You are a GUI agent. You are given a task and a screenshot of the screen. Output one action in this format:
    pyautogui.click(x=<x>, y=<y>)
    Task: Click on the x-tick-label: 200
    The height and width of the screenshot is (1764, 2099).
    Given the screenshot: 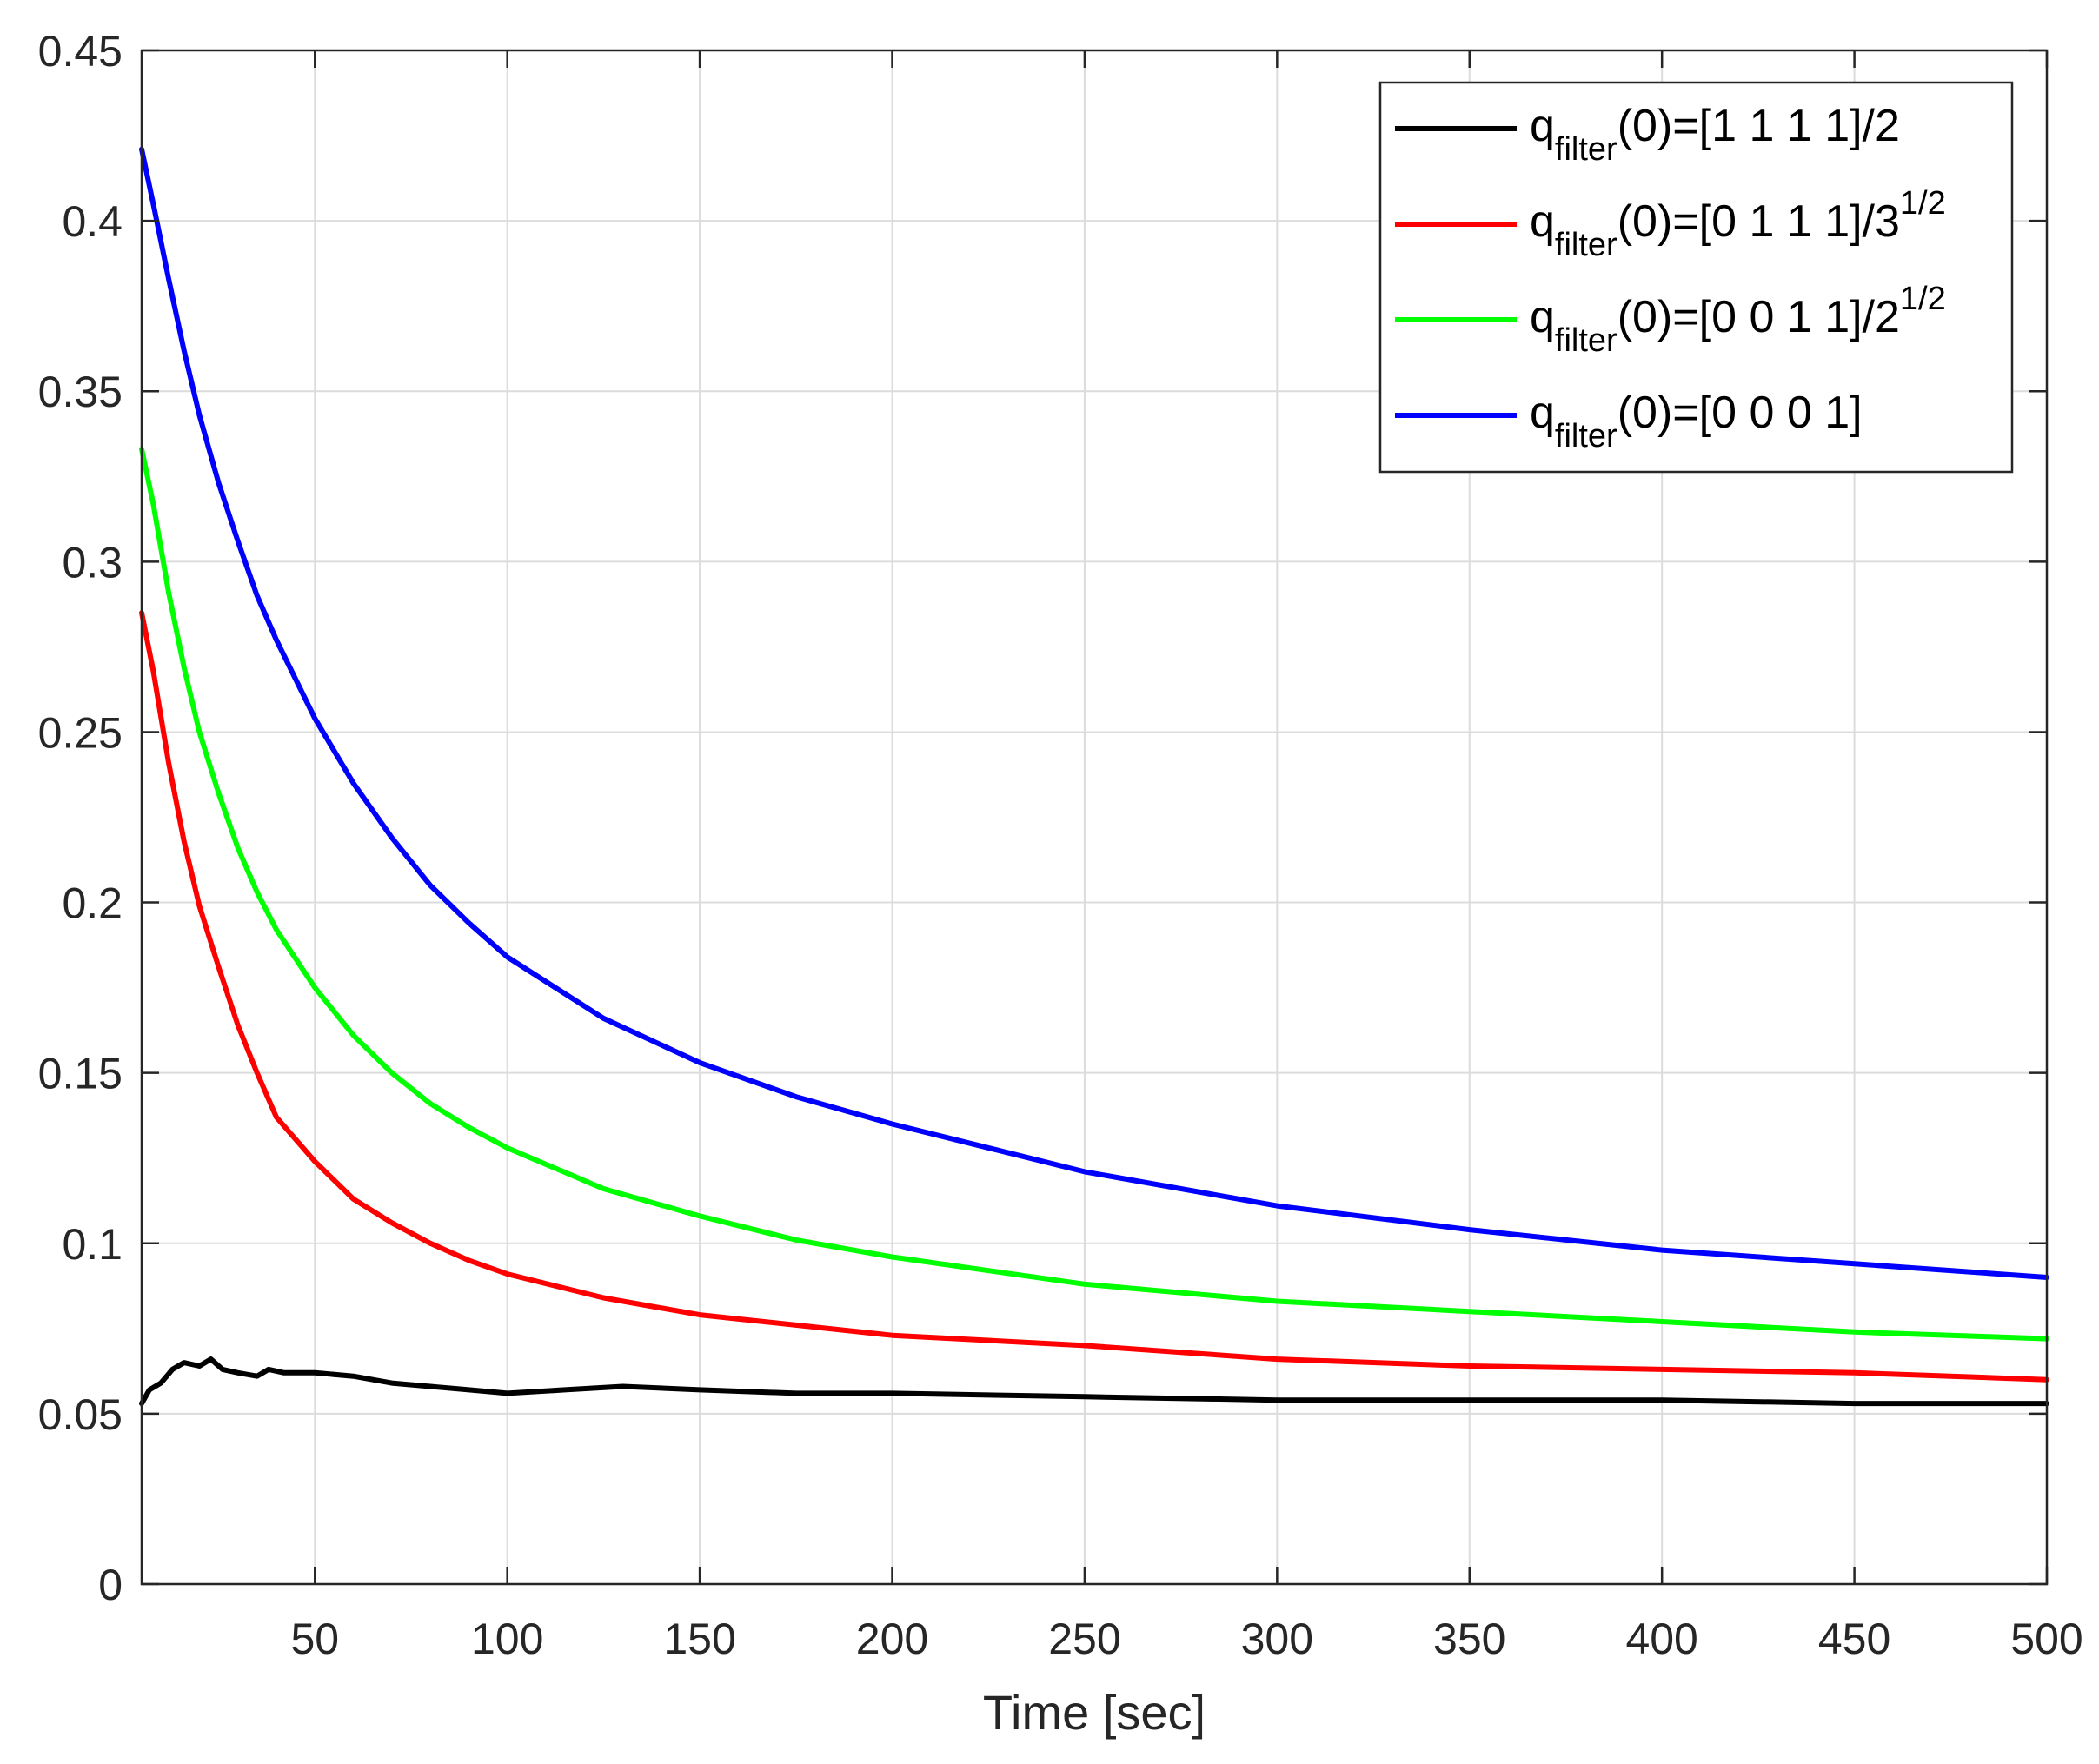 What is the action you would take?
    pyautogui.click(x=892, y=1639)
    